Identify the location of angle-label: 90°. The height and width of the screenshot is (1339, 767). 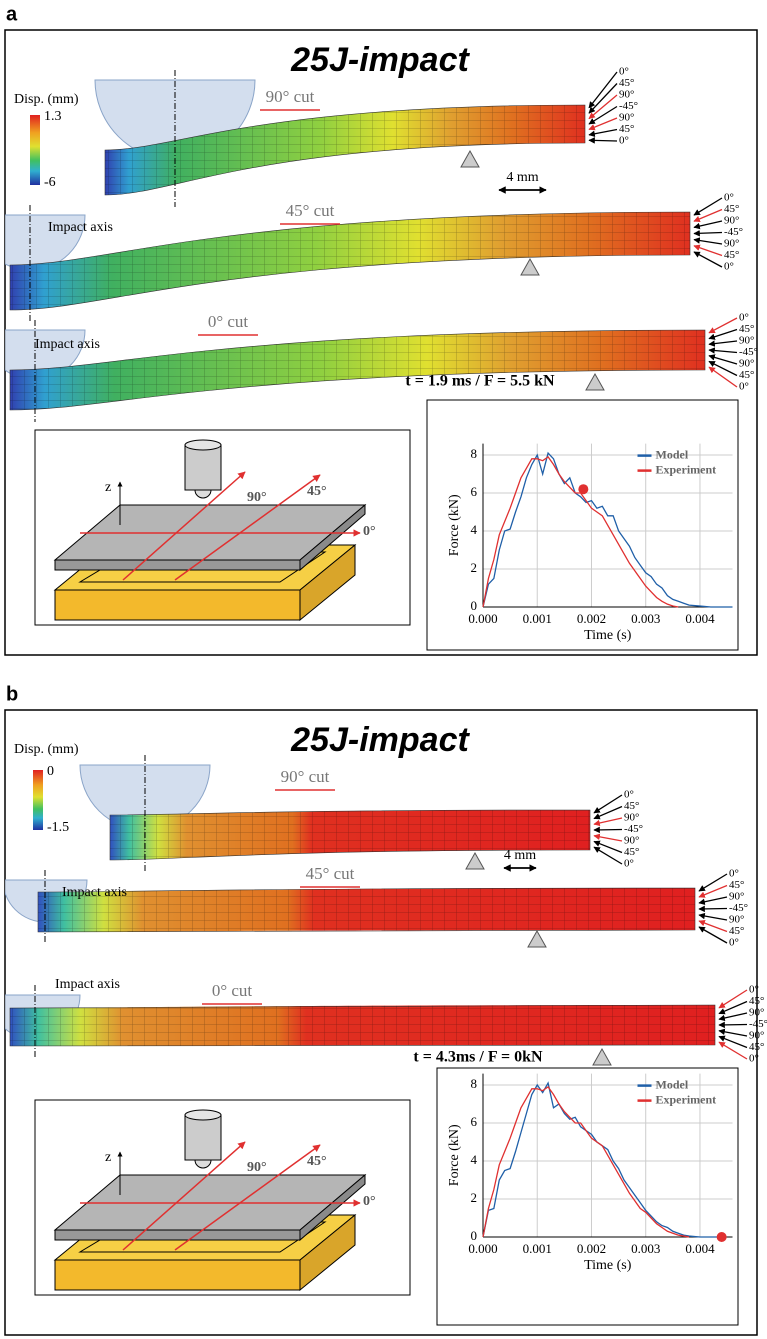
(257, 497).